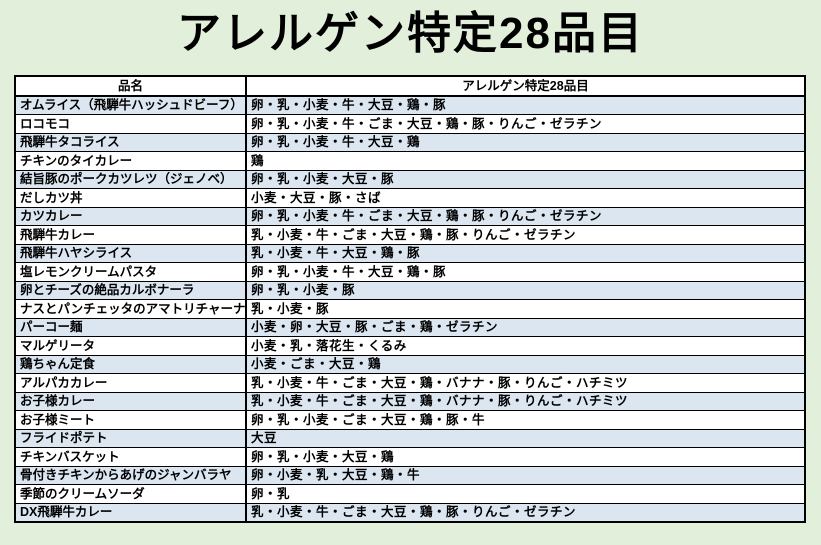 This screenshot has height=545, width=821. What do you see at coordinates (130, 309) in the screenshot?
I see `product-name-cell: ナスとパンチェッタのアマトリチャーナ` at bounding box center [130, 309].